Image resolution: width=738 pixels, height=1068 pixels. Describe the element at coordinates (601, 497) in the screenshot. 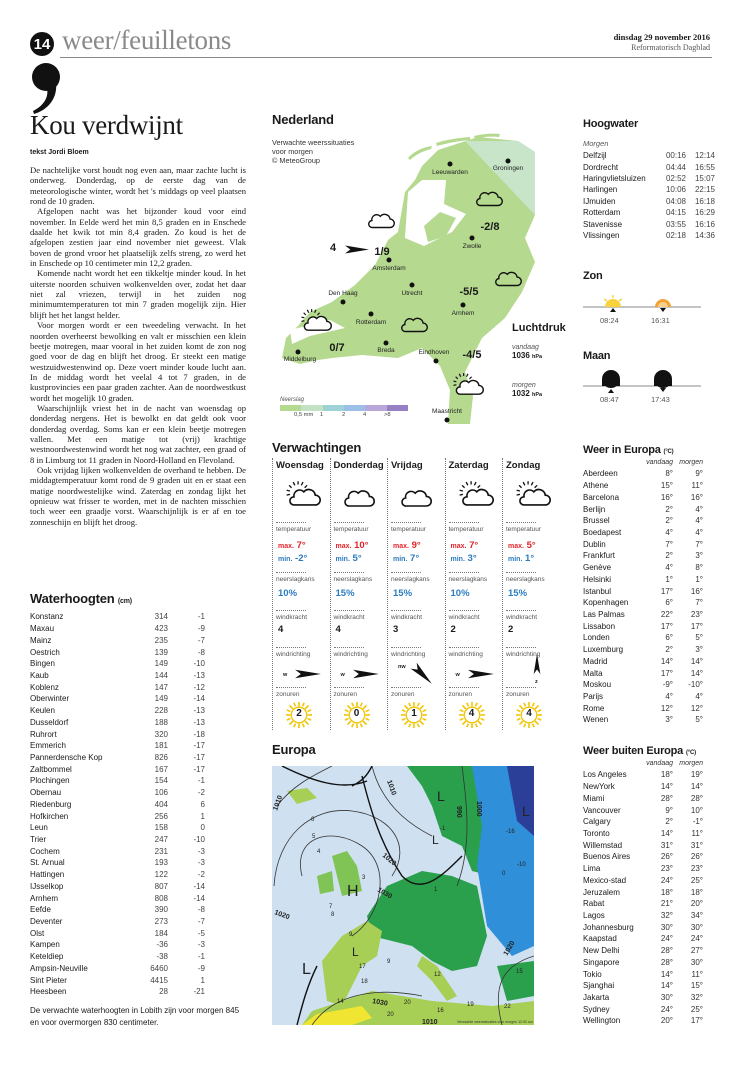

I see `city-name: Barcelona` at that location.